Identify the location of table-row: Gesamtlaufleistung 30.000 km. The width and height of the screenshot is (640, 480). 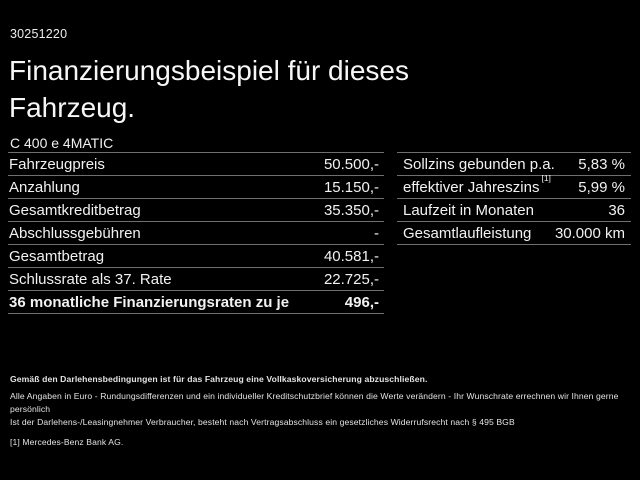
(514, 232).